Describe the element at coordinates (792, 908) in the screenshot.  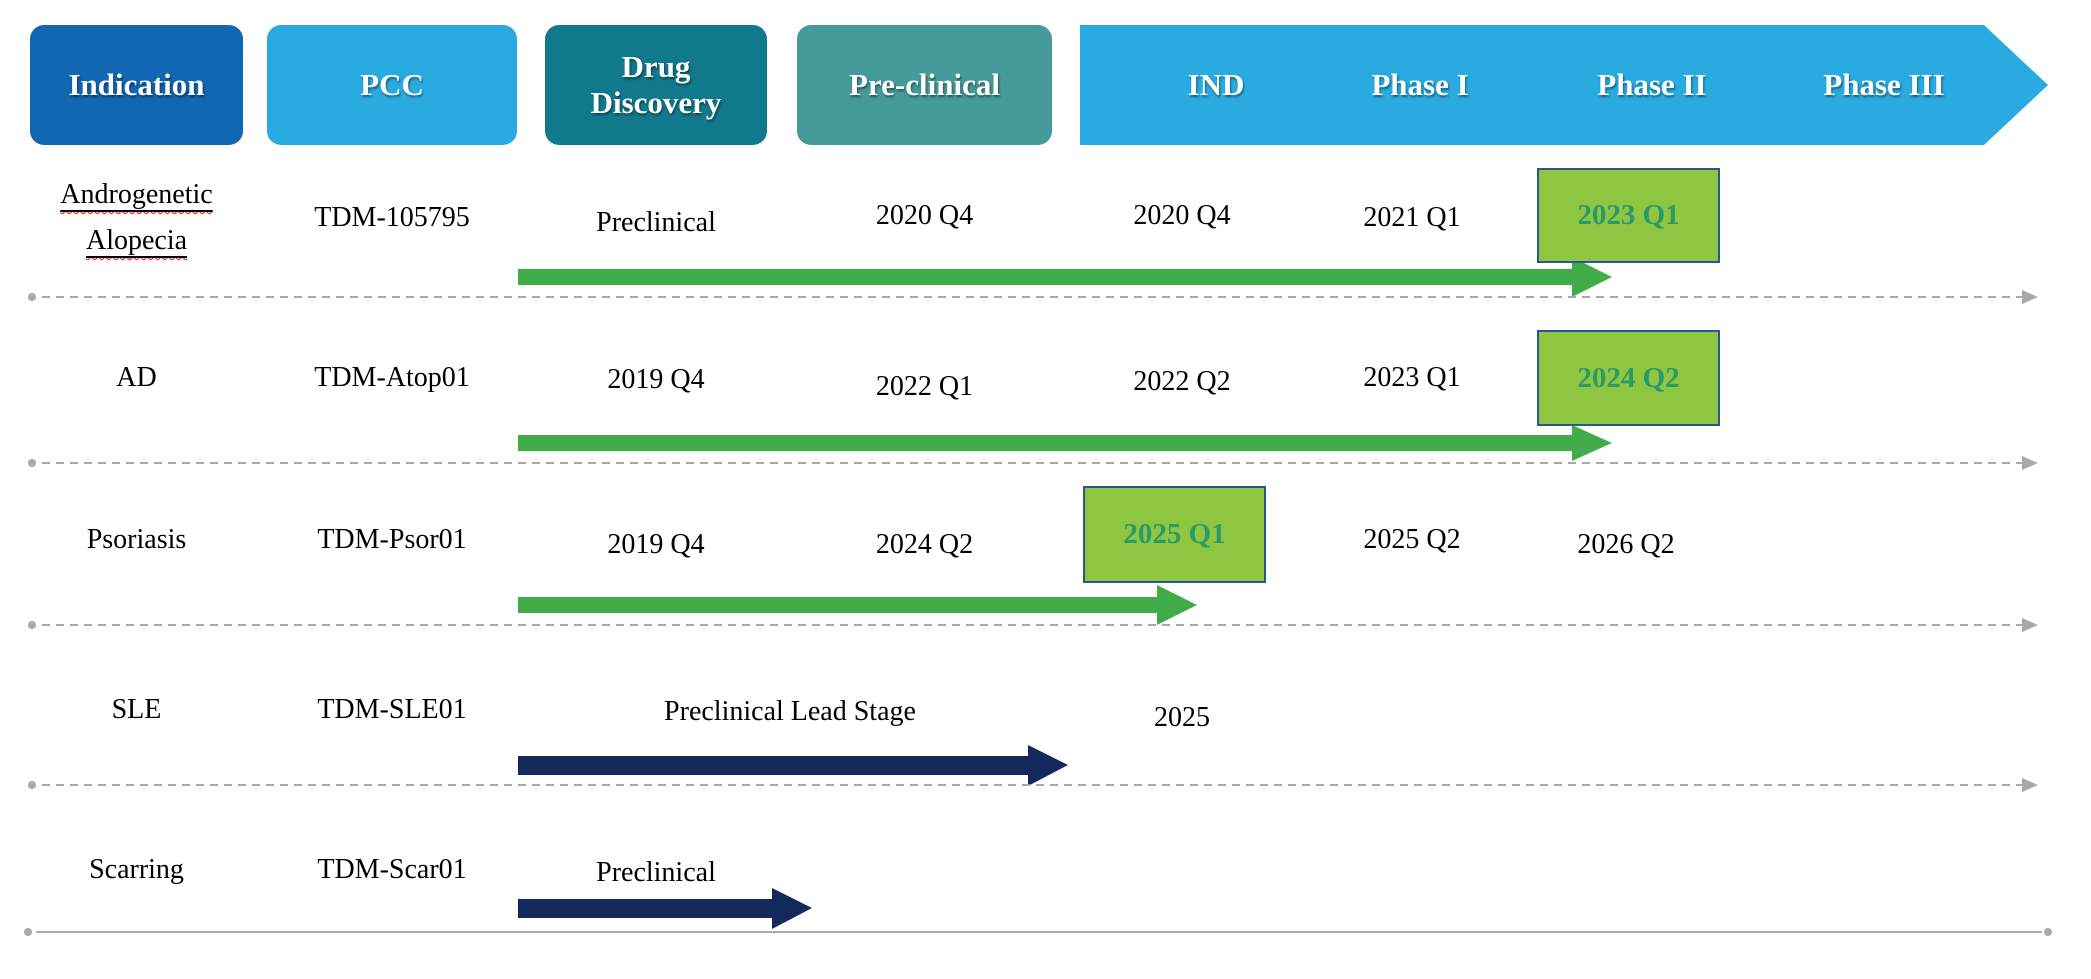
I see `timeline-arrow-row5-head` at that location.